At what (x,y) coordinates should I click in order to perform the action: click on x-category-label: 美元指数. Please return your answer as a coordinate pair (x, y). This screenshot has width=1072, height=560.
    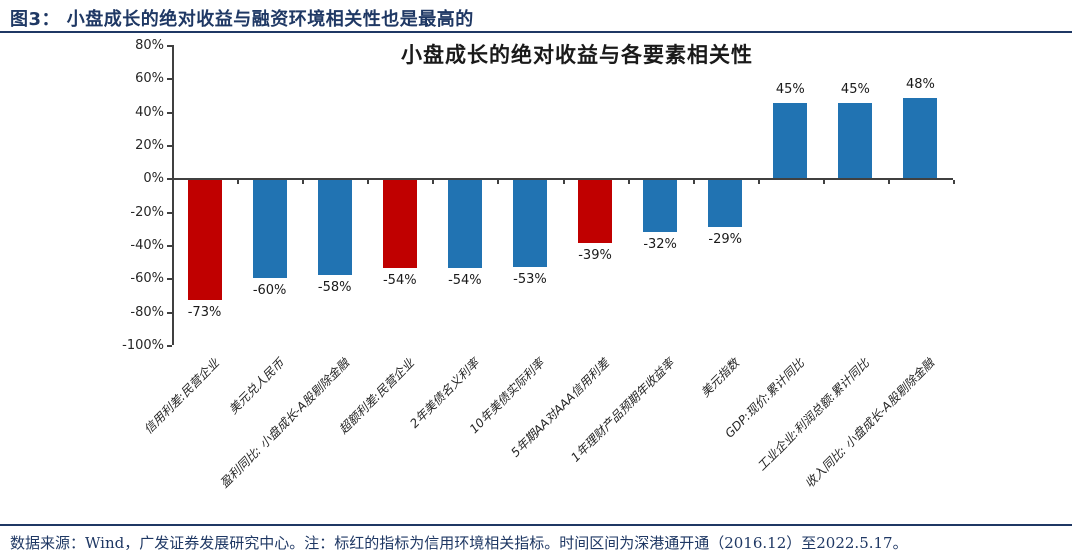
    Looking at the image, I should click on (720, 378).